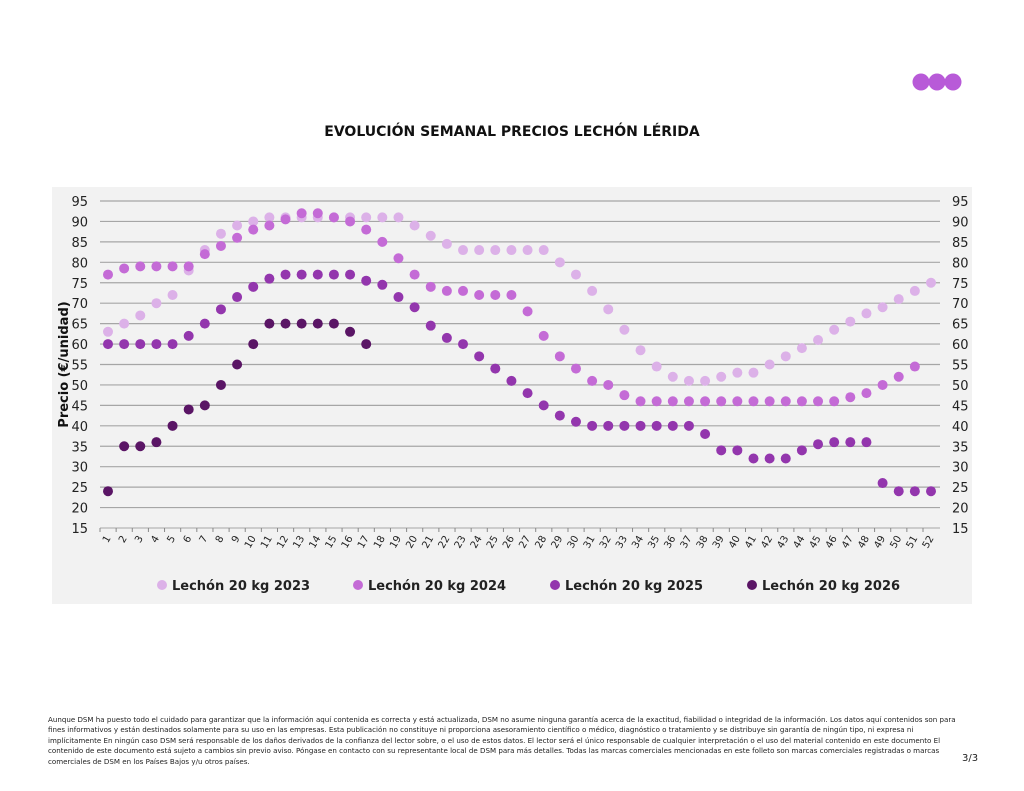 The height and width of the screenshot is (791, 1024). I want to click on x-tick-label: 20, so click(412, 542).